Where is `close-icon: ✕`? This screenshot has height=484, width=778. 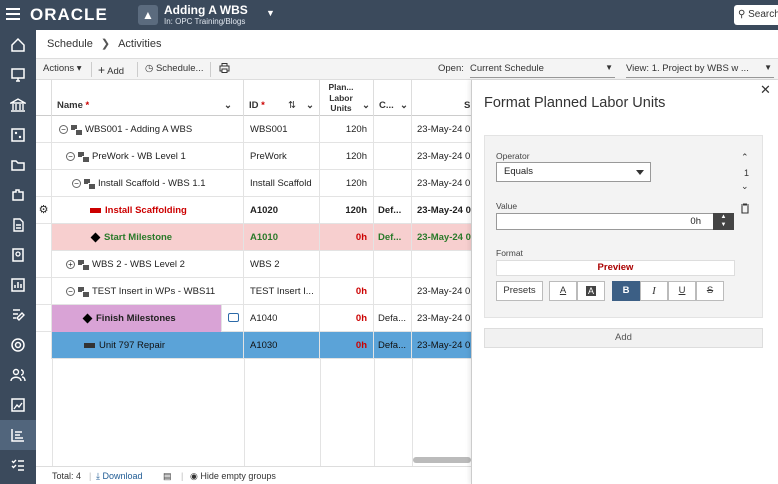
close-icon: ✕ is located at coordinates (765, 89).